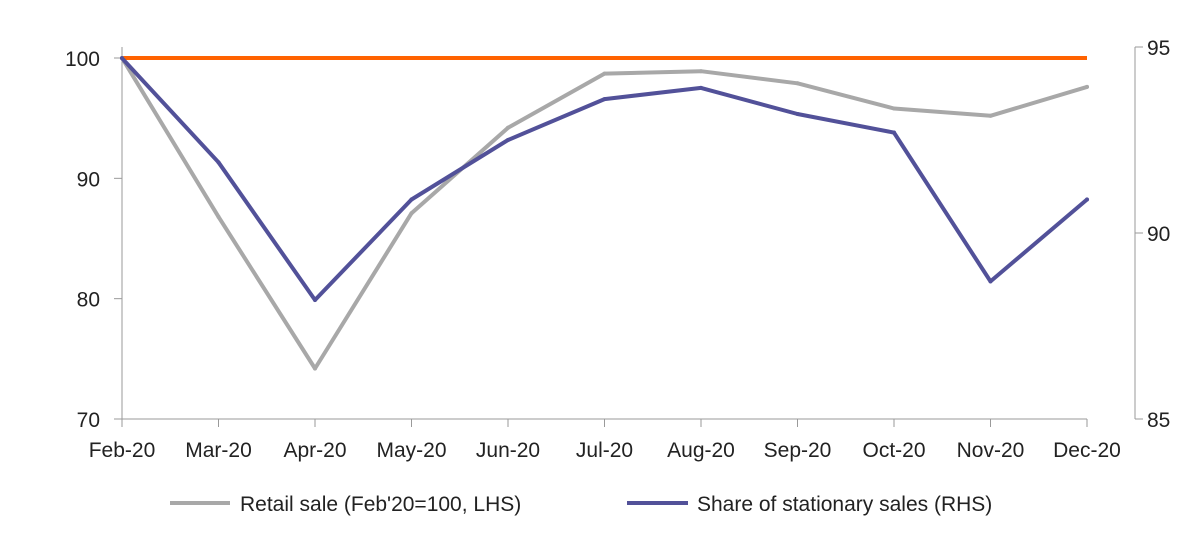  I want to click on x-tick-label: Sep-20, so click(798, 450).